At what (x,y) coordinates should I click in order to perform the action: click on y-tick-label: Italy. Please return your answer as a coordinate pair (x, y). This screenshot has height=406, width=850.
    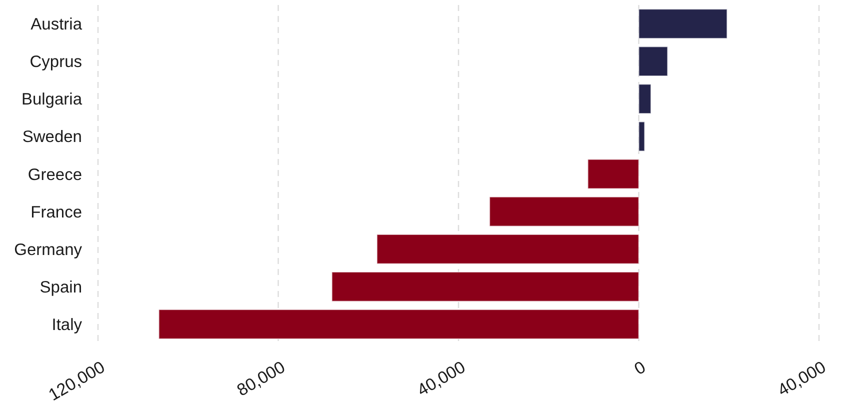
    Looking at the image, I should click on (67, 325).